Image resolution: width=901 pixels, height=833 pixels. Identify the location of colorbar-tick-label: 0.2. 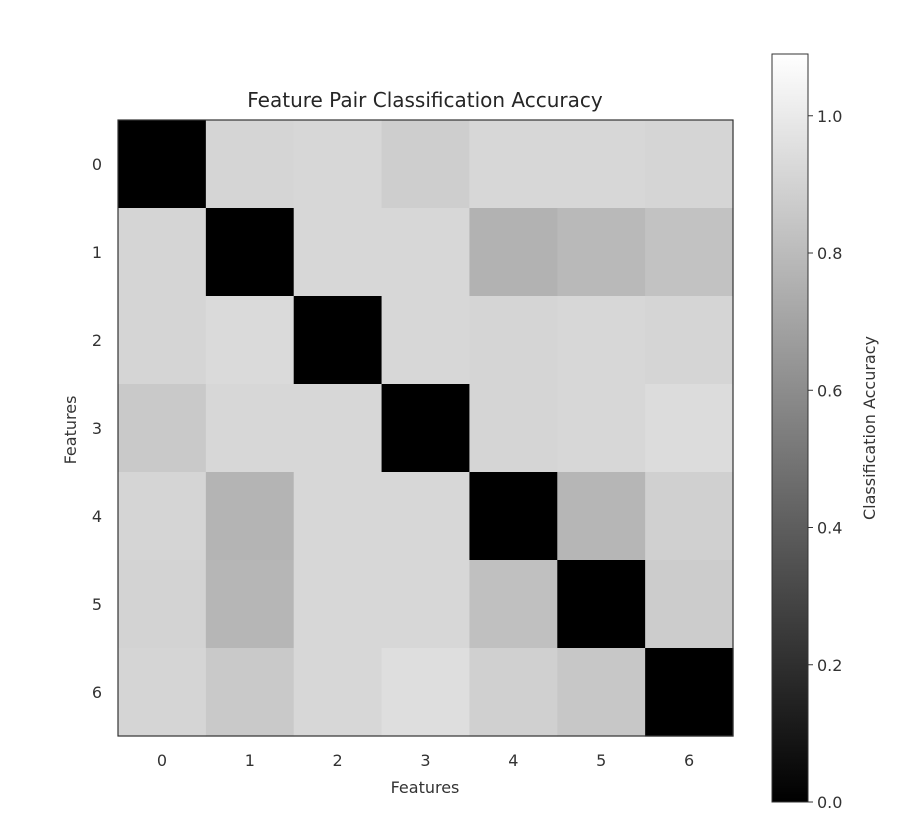
(829, 665).